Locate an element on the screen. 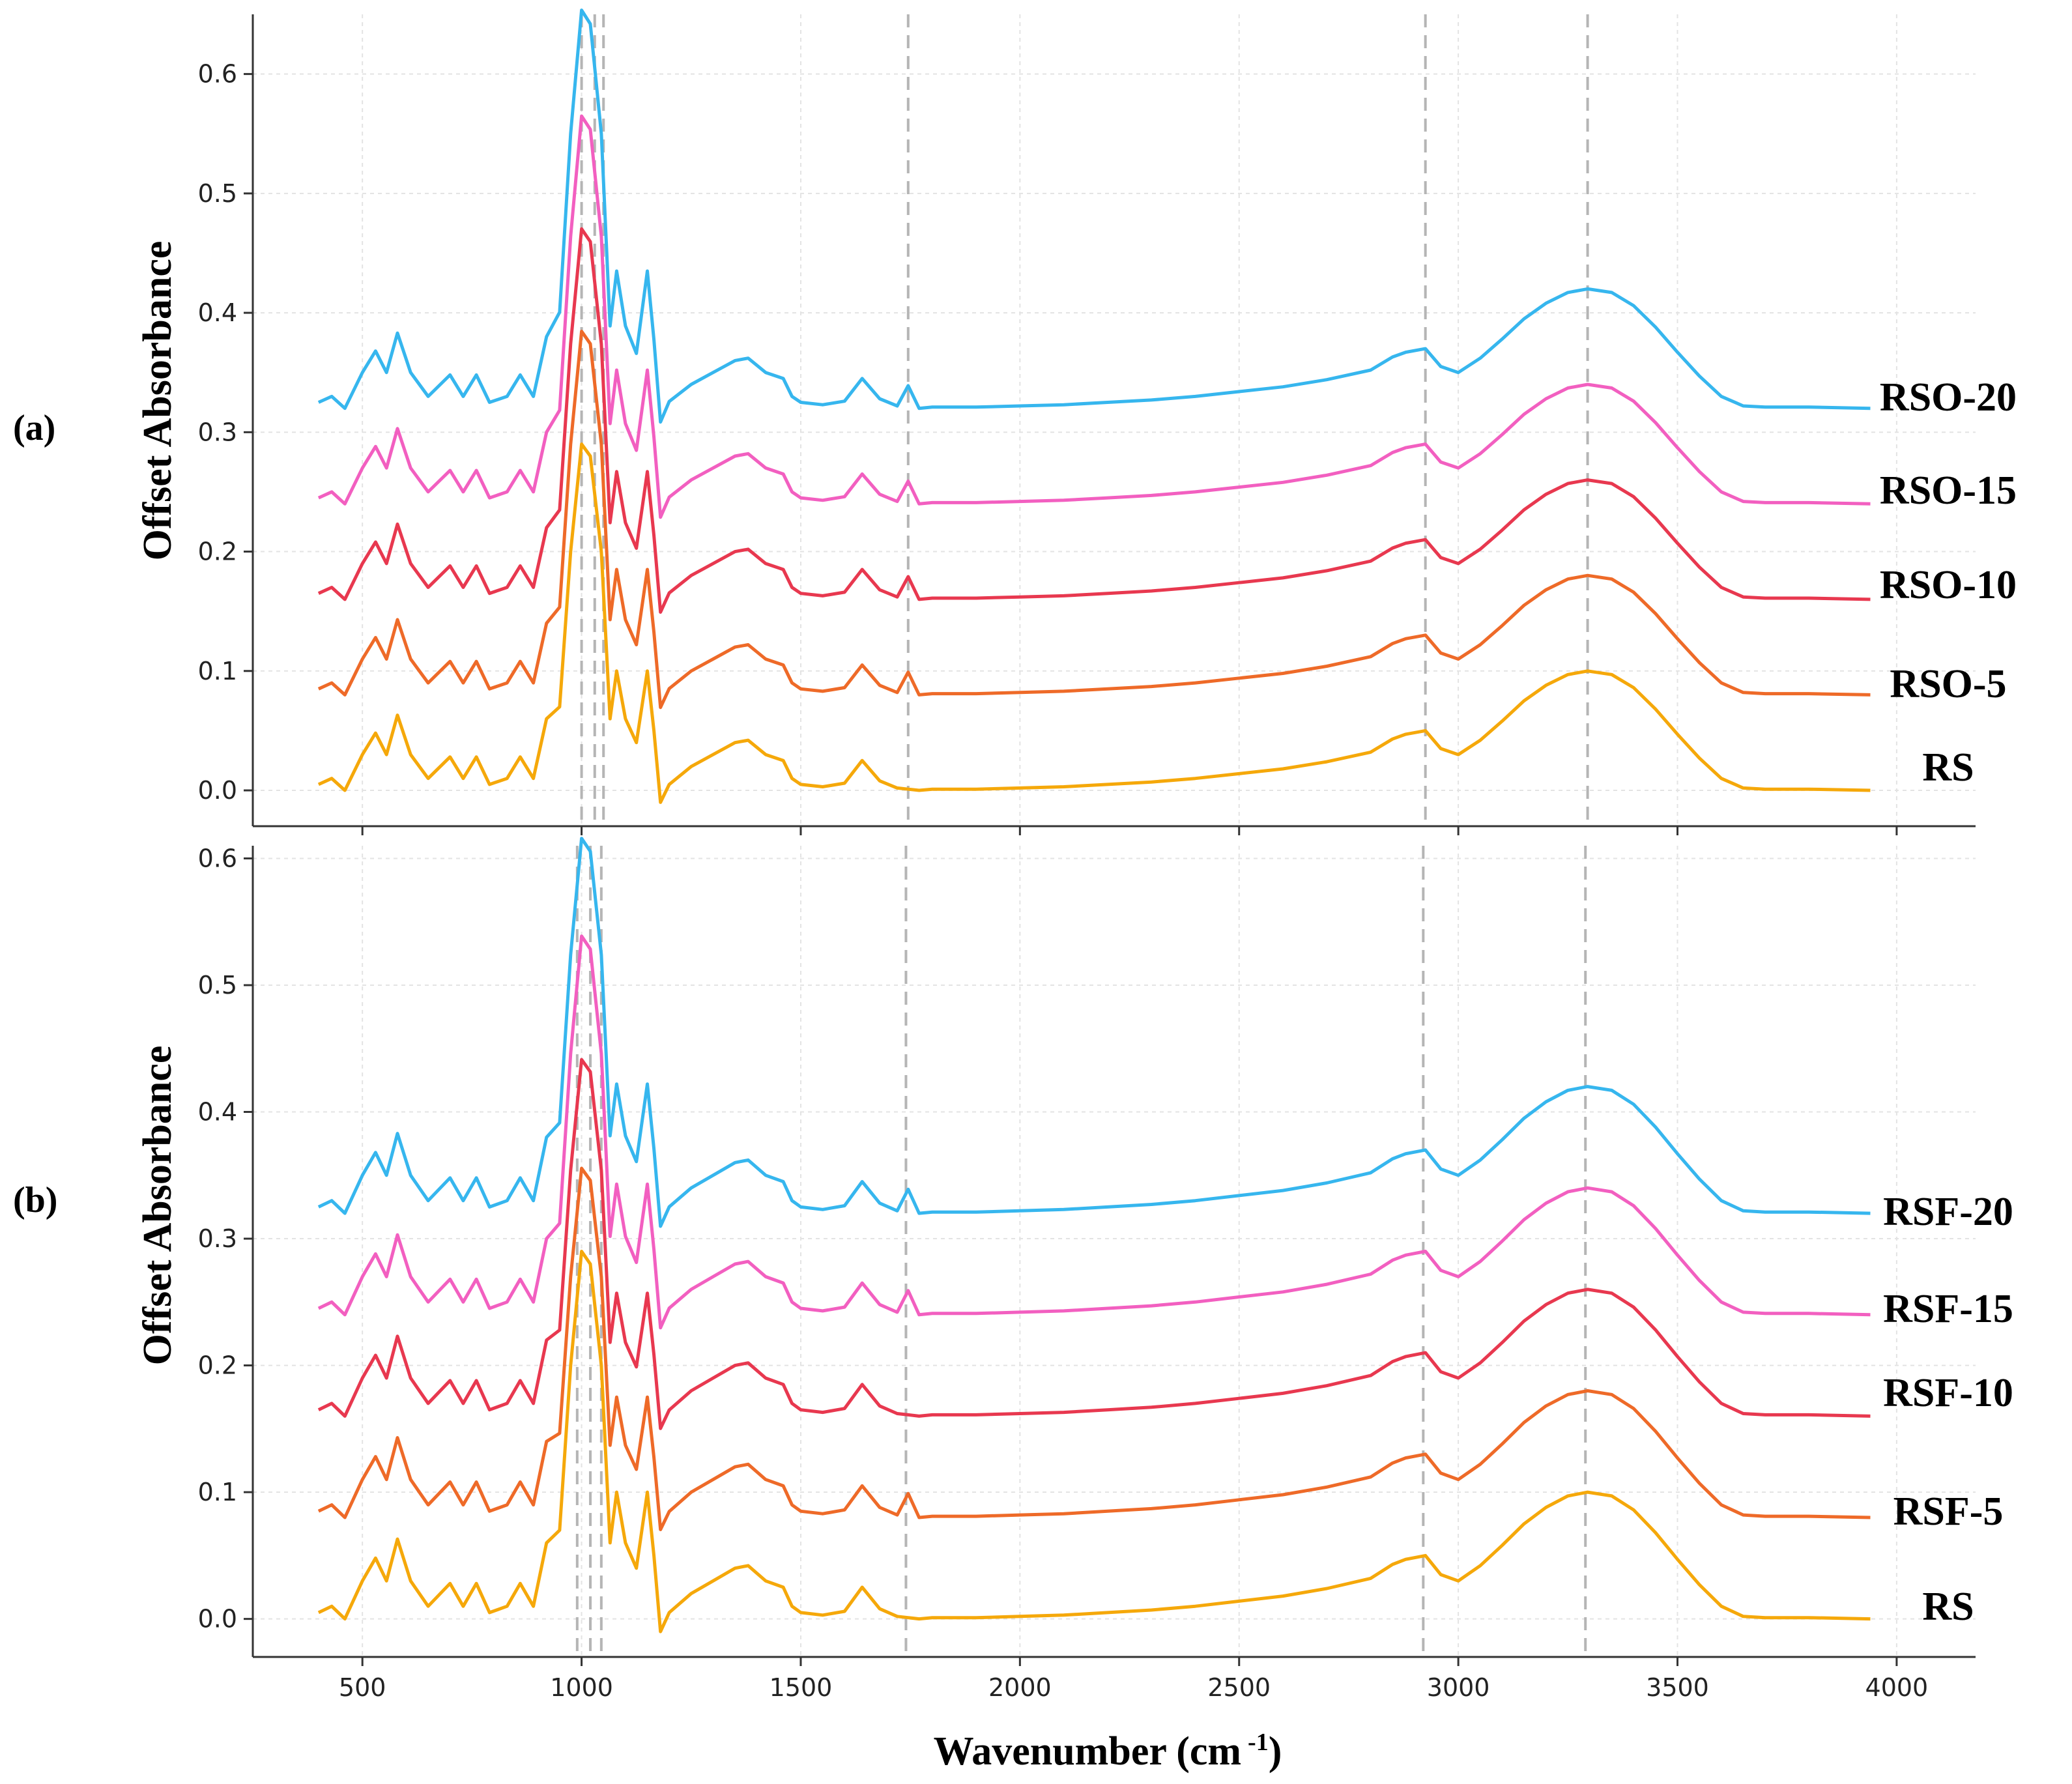  series-label: RSF-10 is located at coordinates (1948, 1393).